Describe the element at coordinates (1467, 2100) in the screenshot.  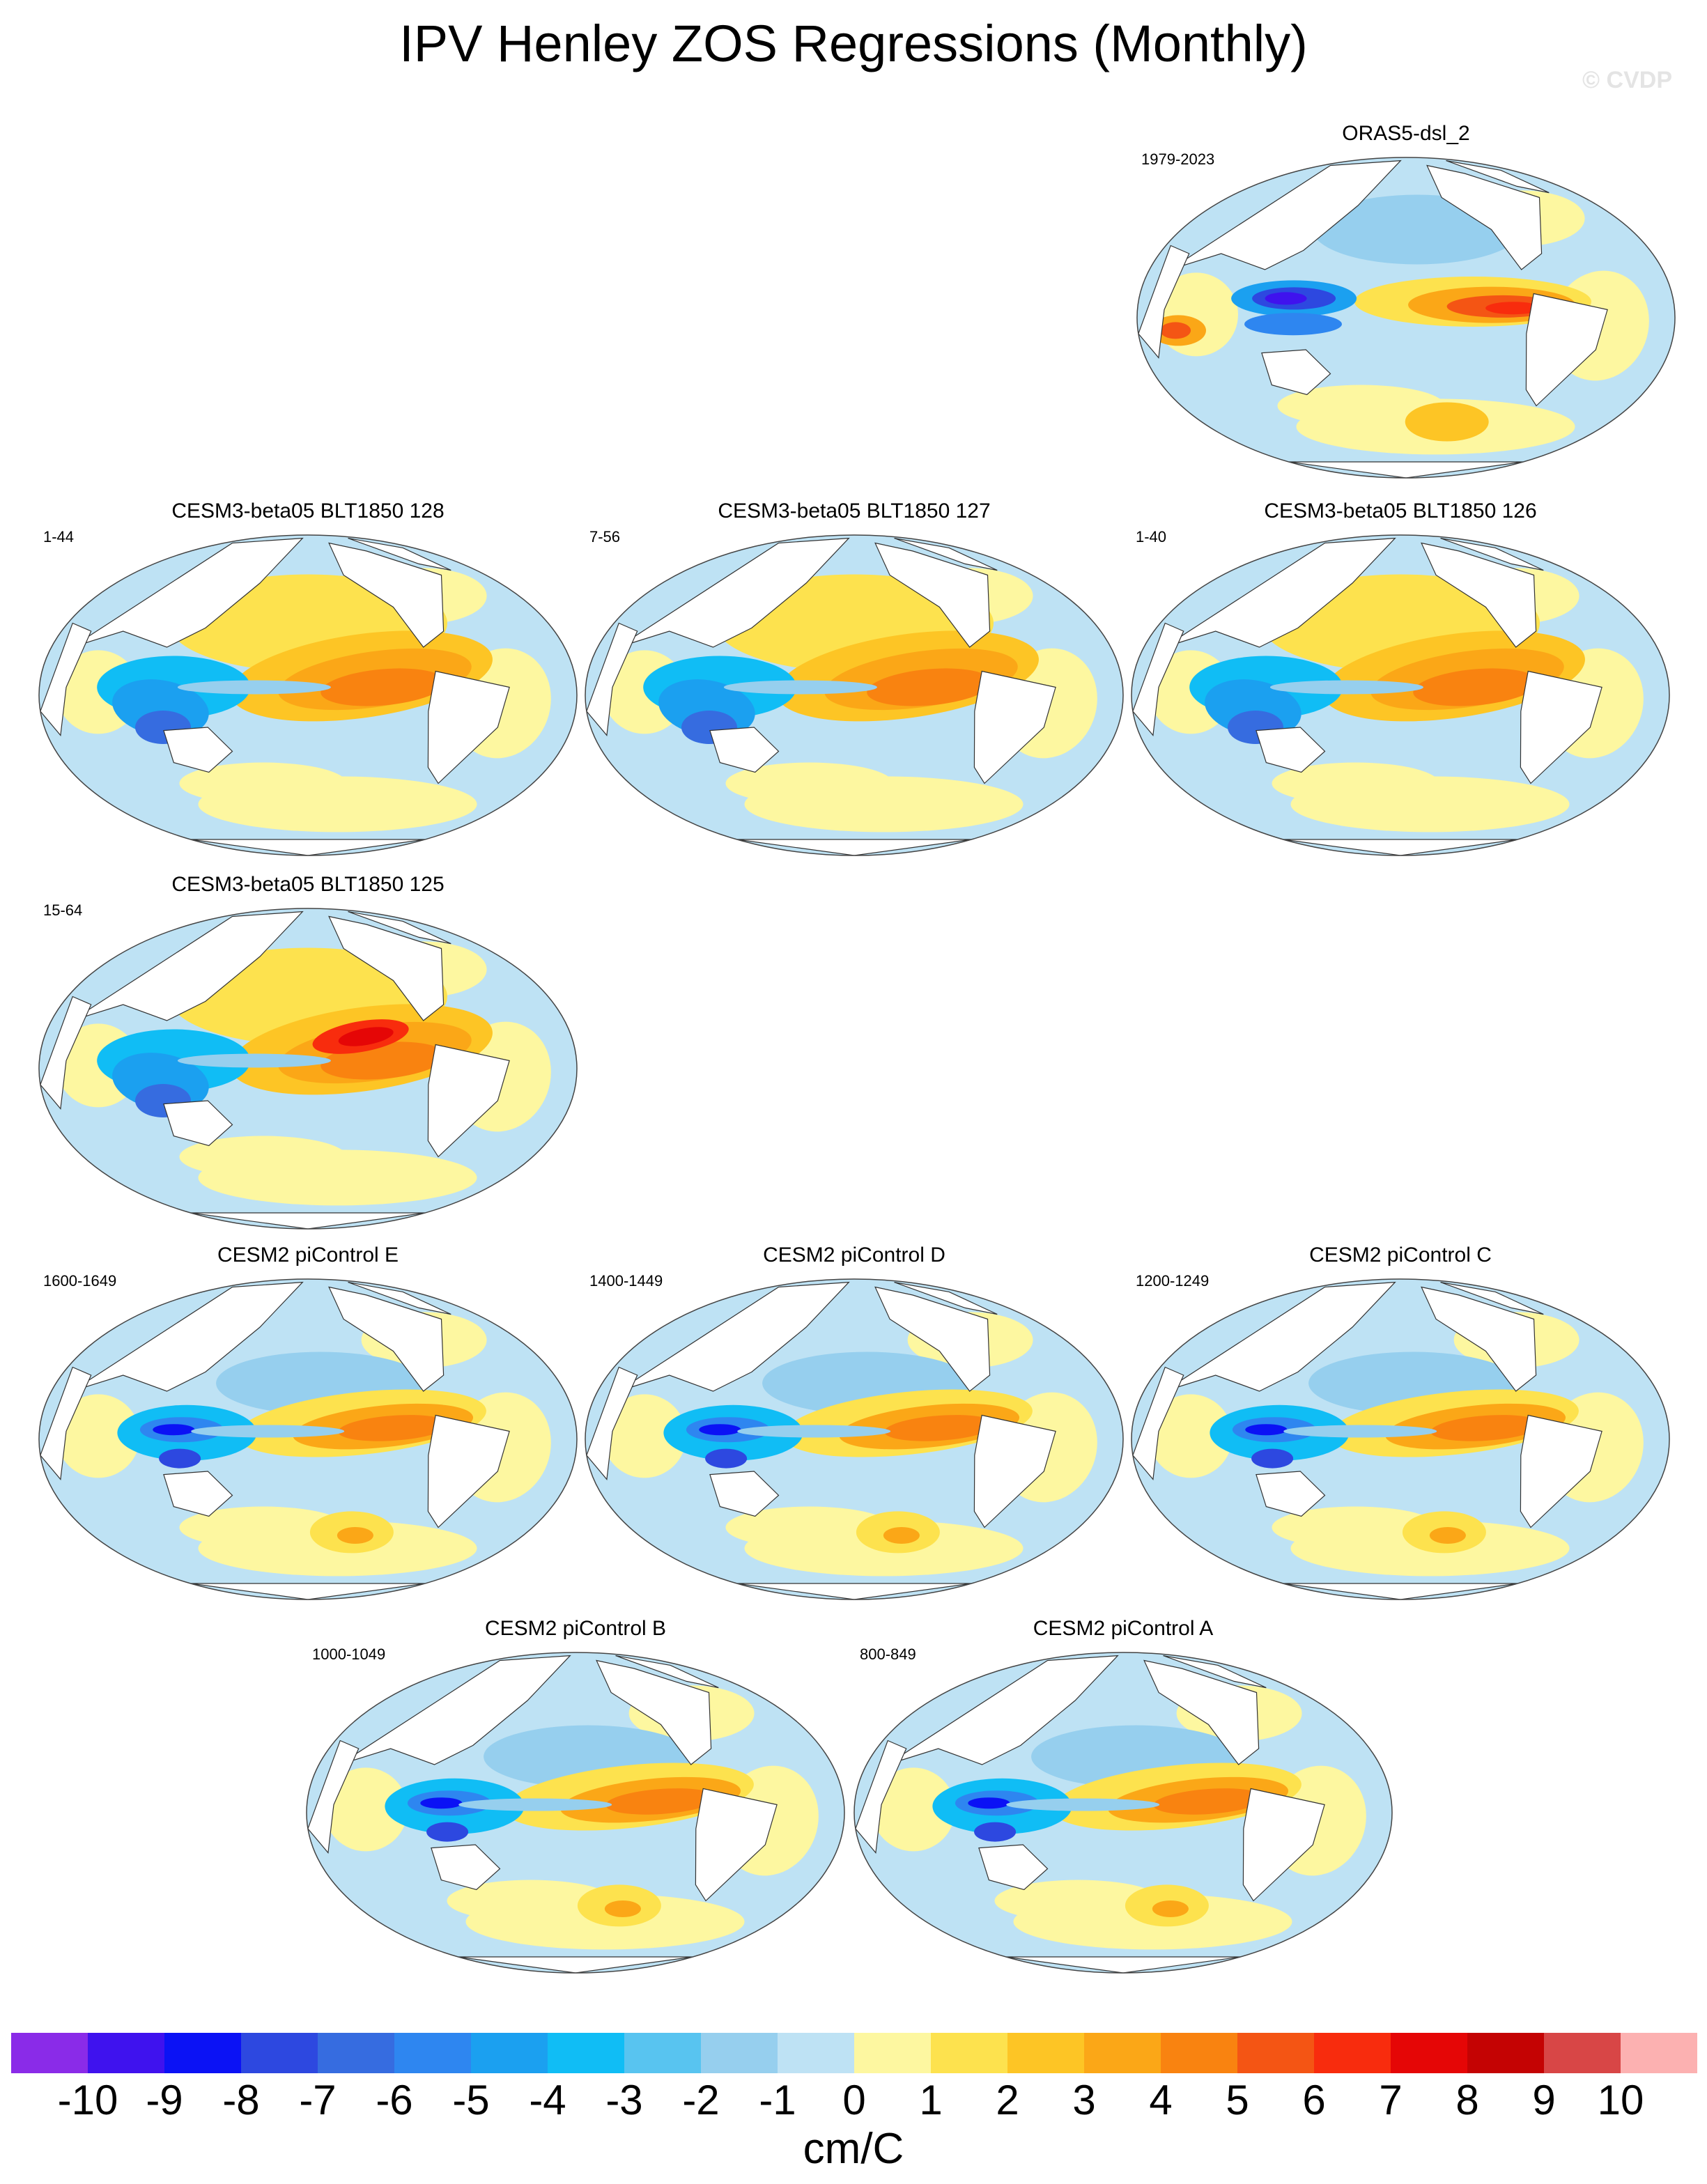
I see `colorbar-tick: 8` at that location.